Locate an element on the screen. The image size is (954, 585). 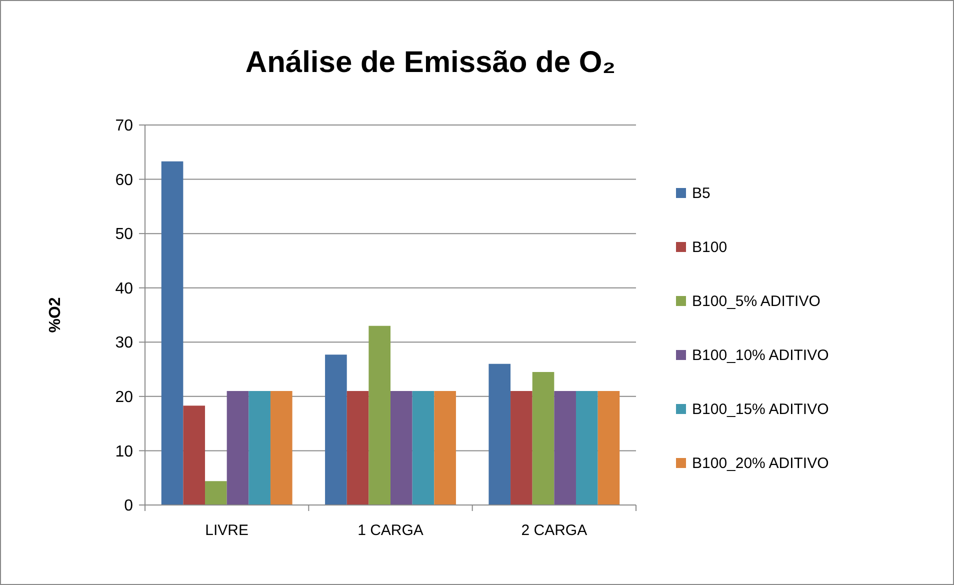
legend-label: B100_20% ADITIVO is located at coordinates (760, 463).